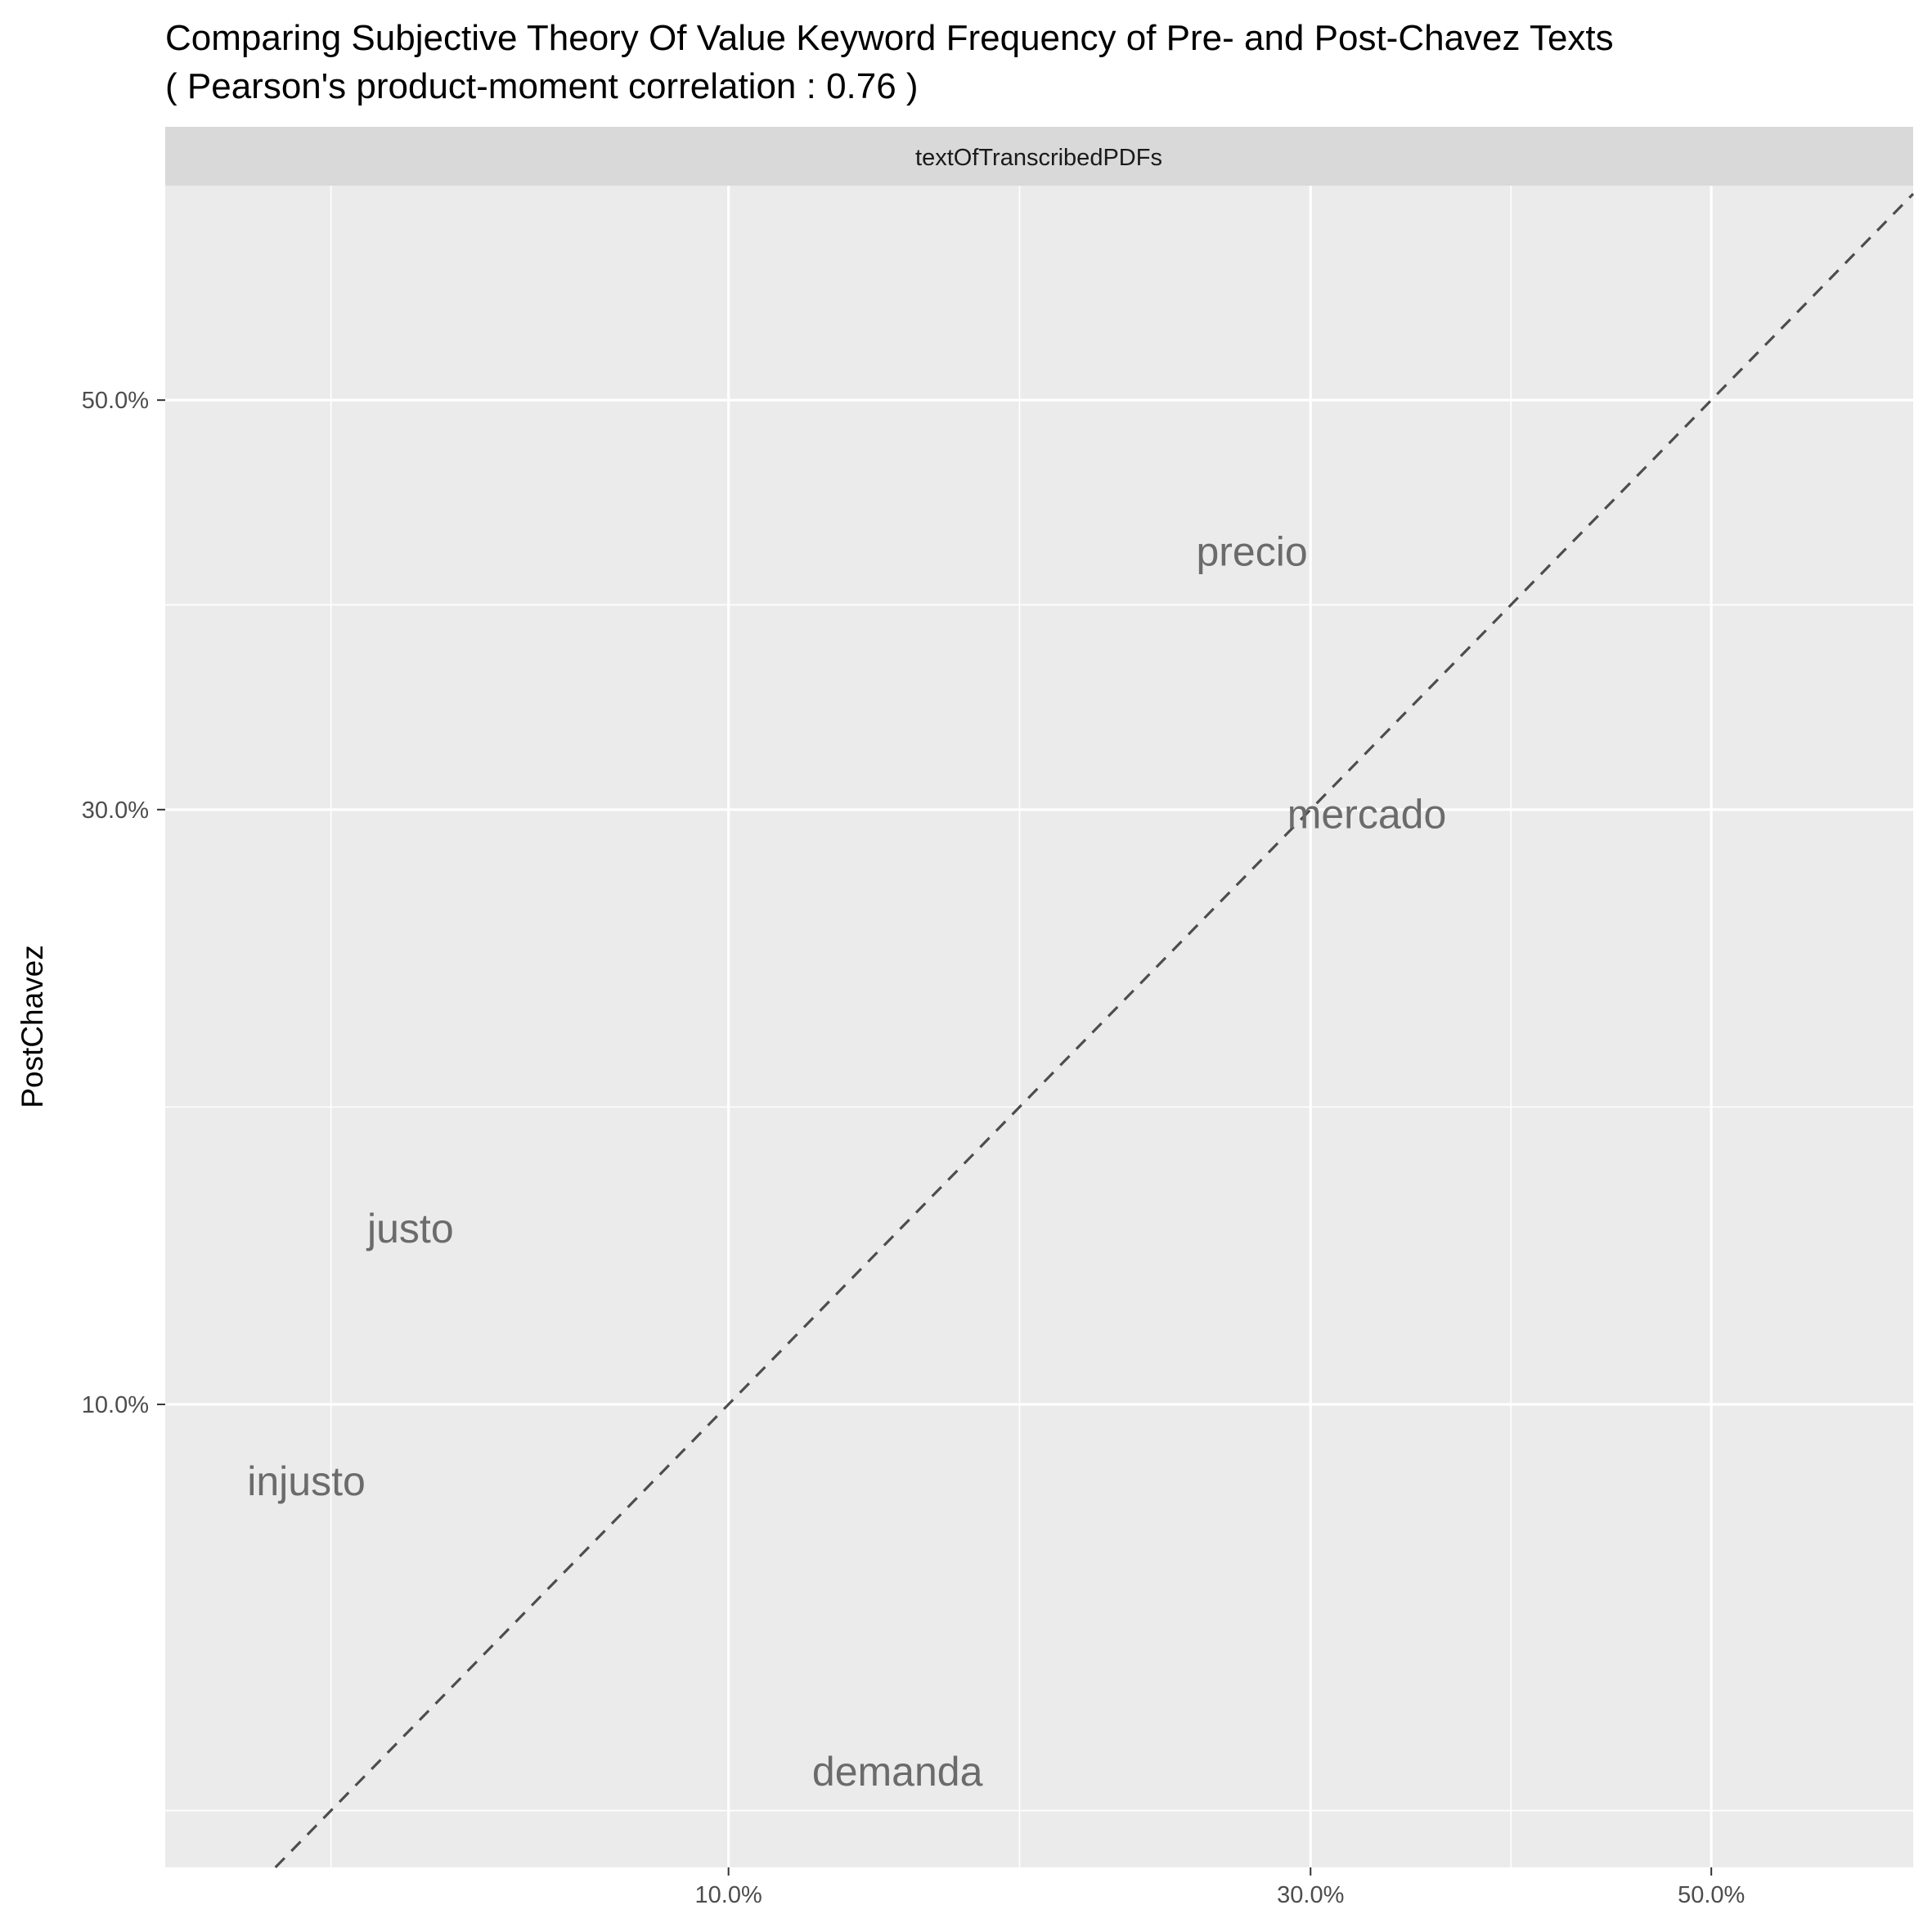  What do you see at coordinates (115, 1405) in the screenshot?
I see `y-tick-label: 10.0%` at bounding box center [115, 1405].